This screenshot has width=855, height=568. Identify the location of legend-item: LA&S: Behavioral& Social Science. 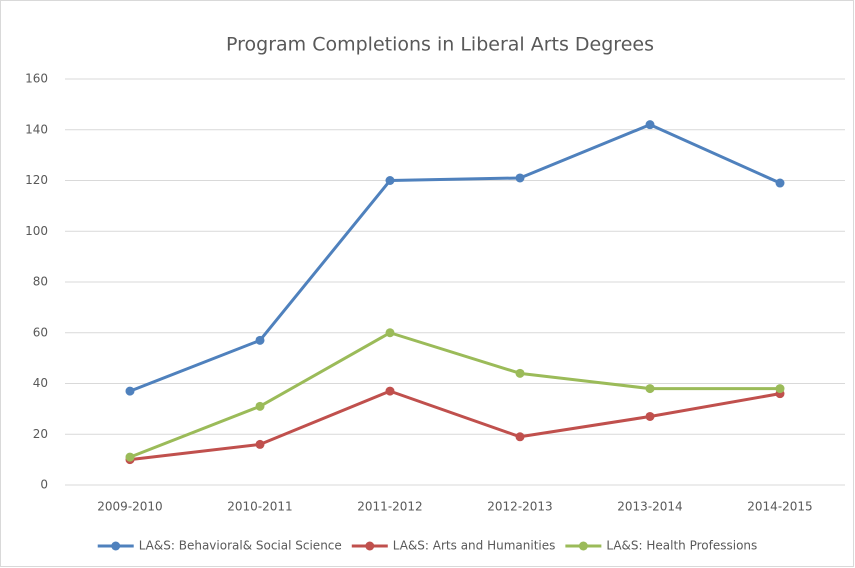
(219, 546).